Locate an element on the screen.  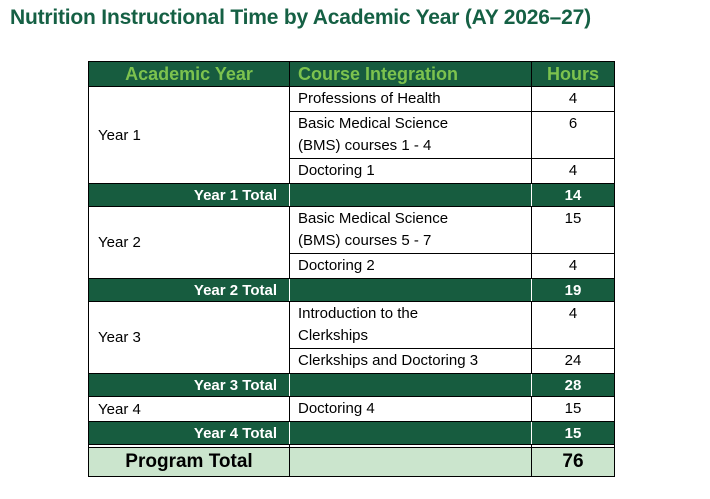
course-row: Year 4 Doctoring 4 15 is located at coordinates (351, 409).